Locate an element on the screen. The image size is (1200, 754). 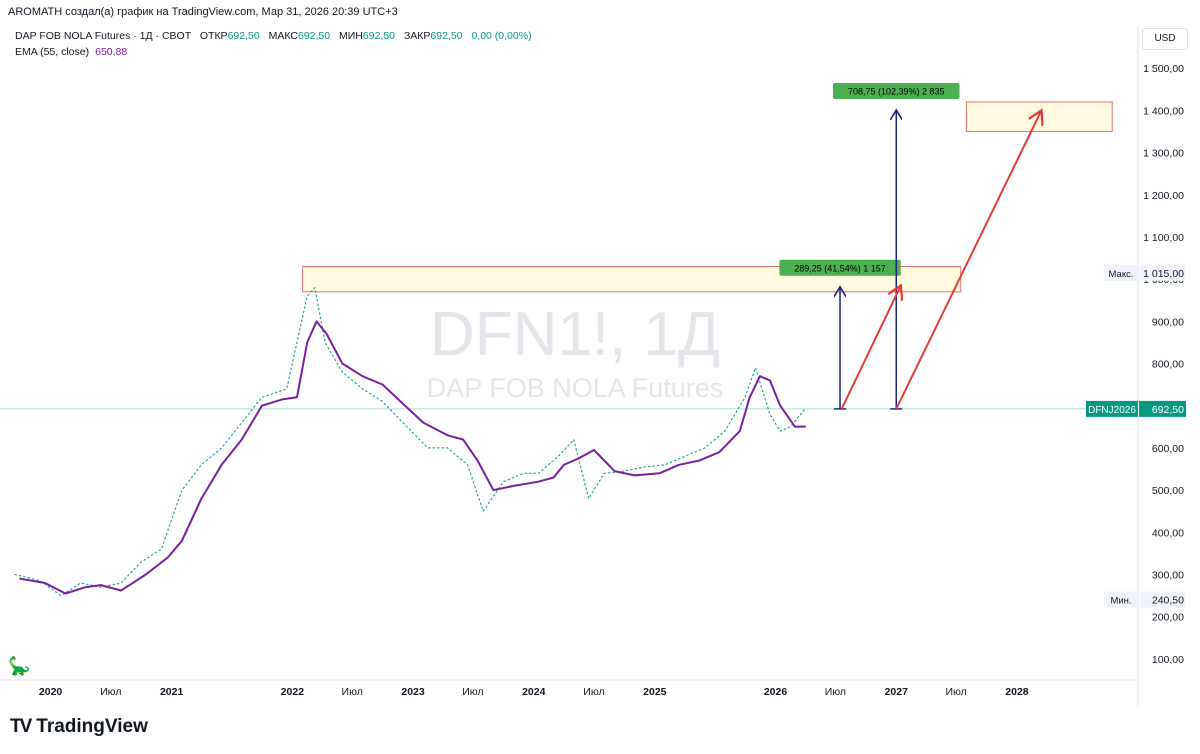
ohlc-close-value: 692,50 is located at coordinates (446, 36).